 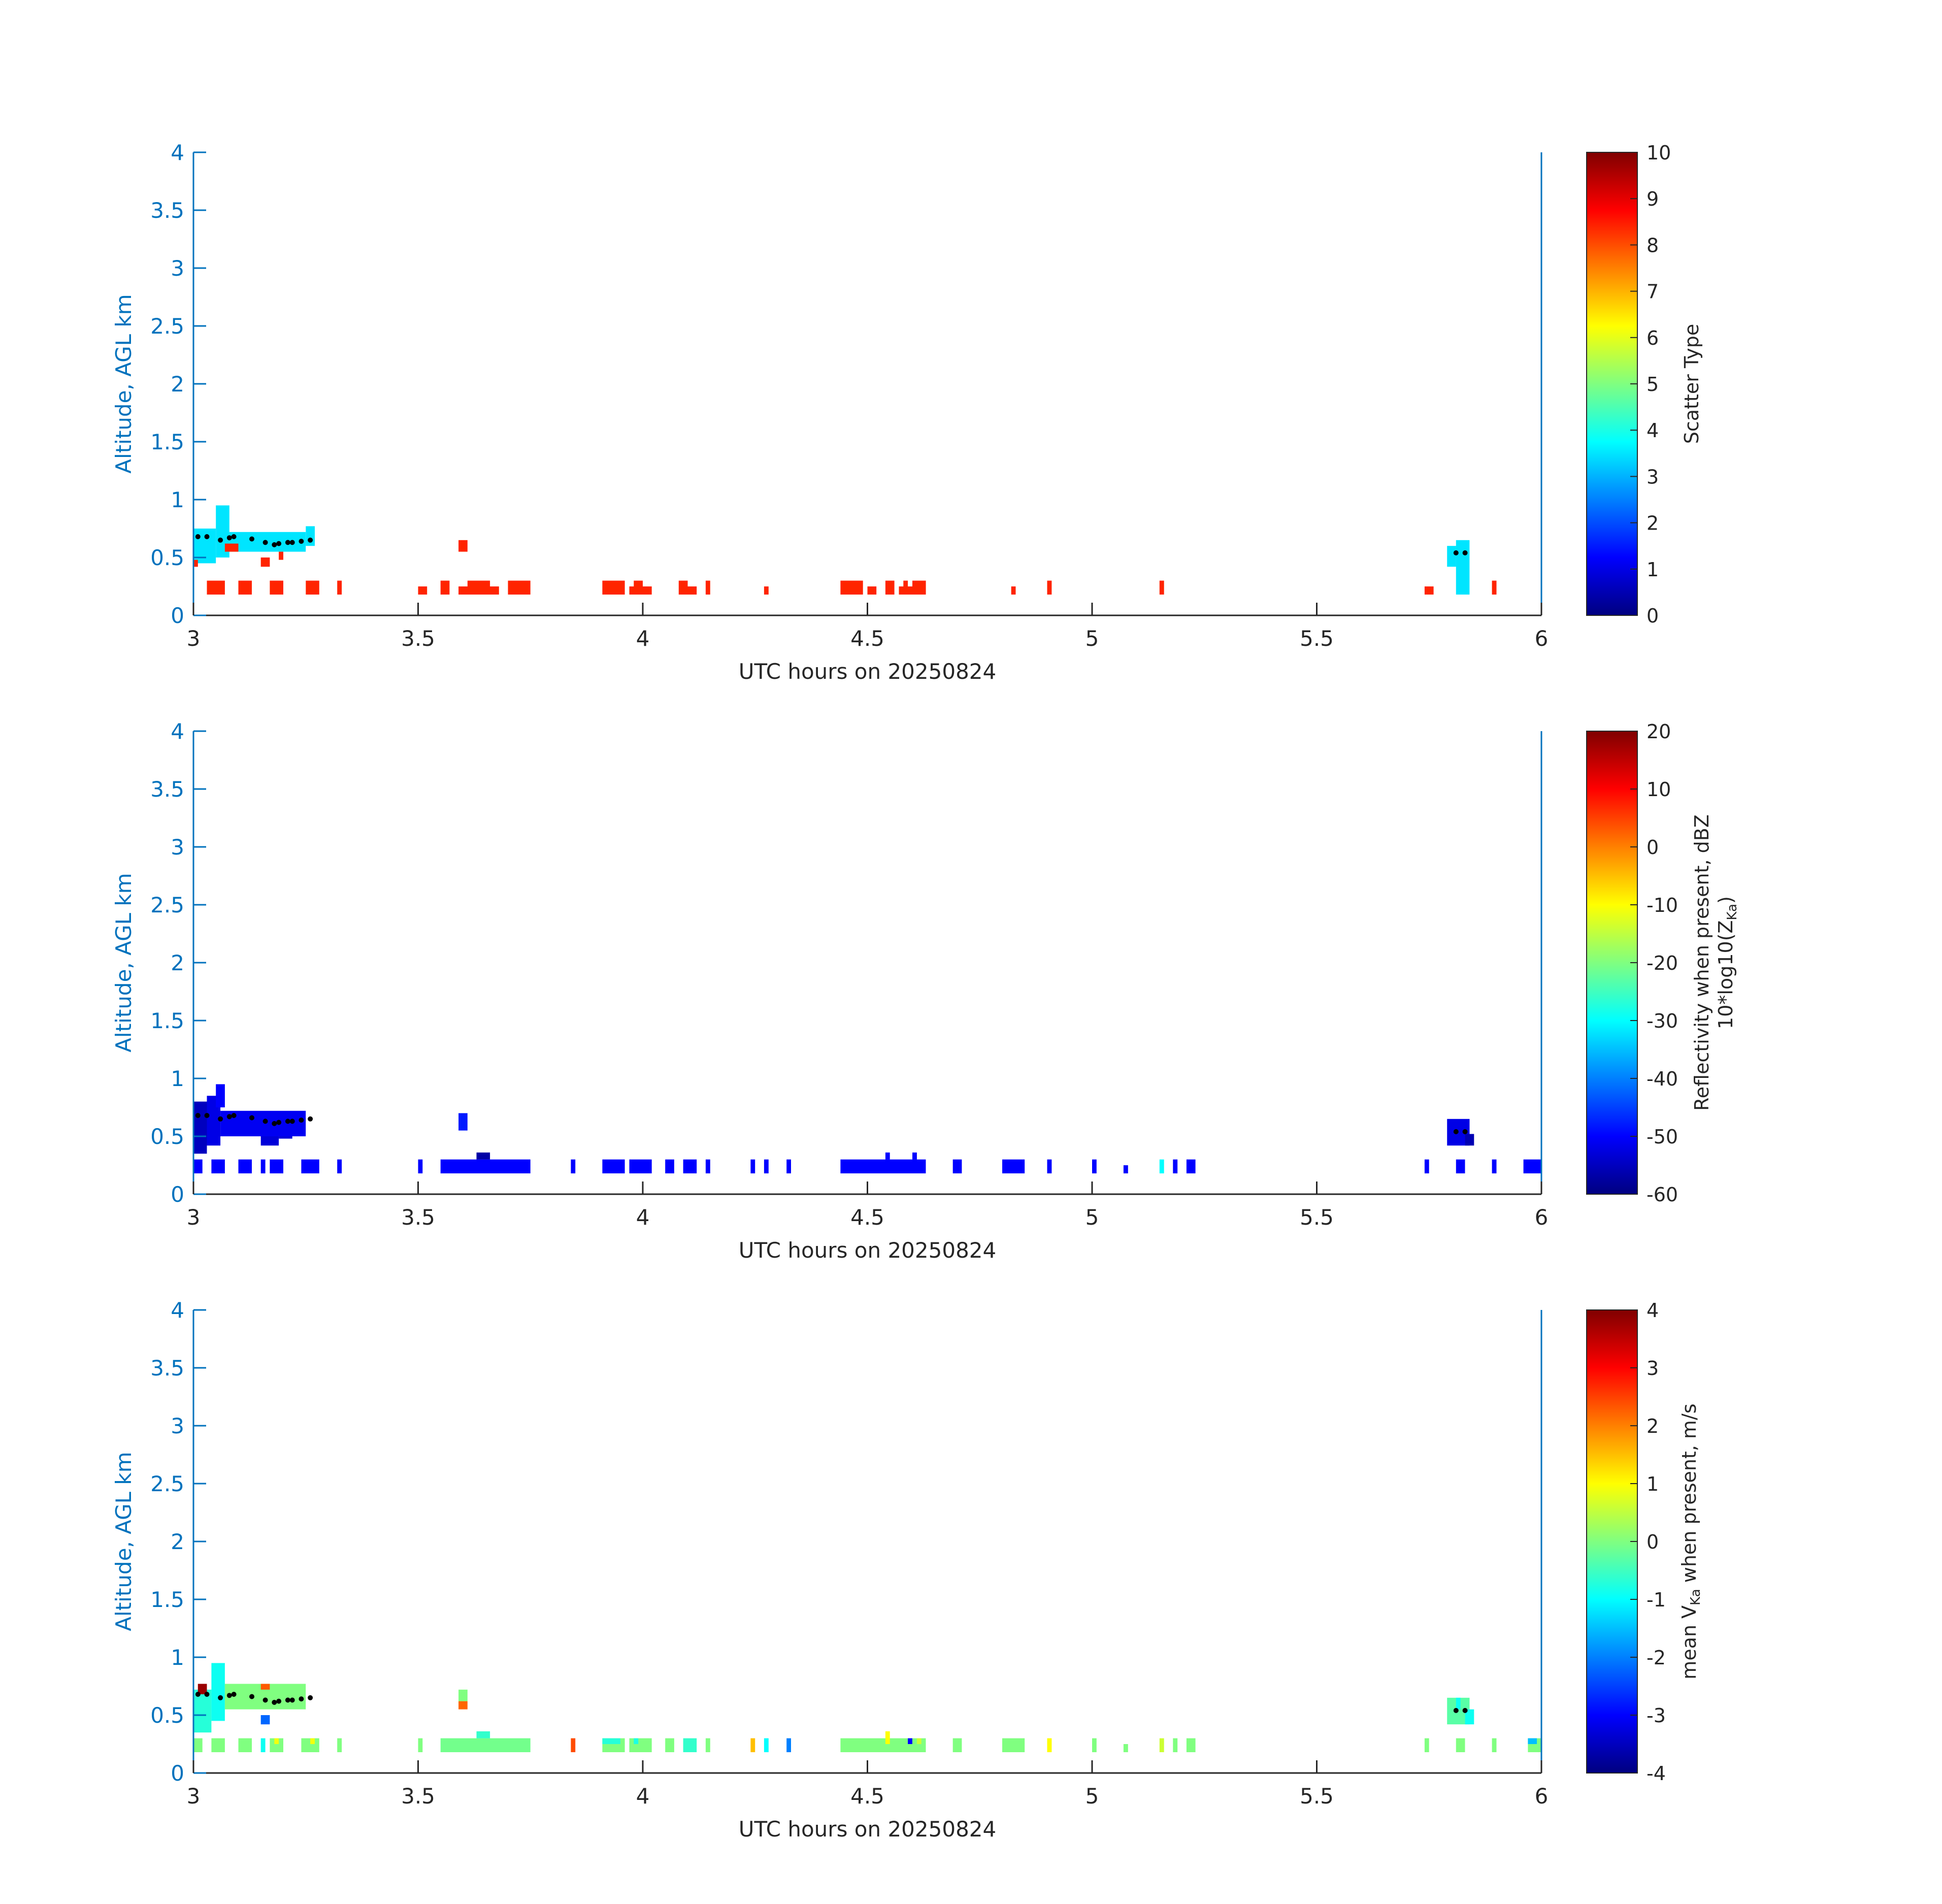 I want to click on x-tick-label: 5.5, so click(x=1317, y=639).